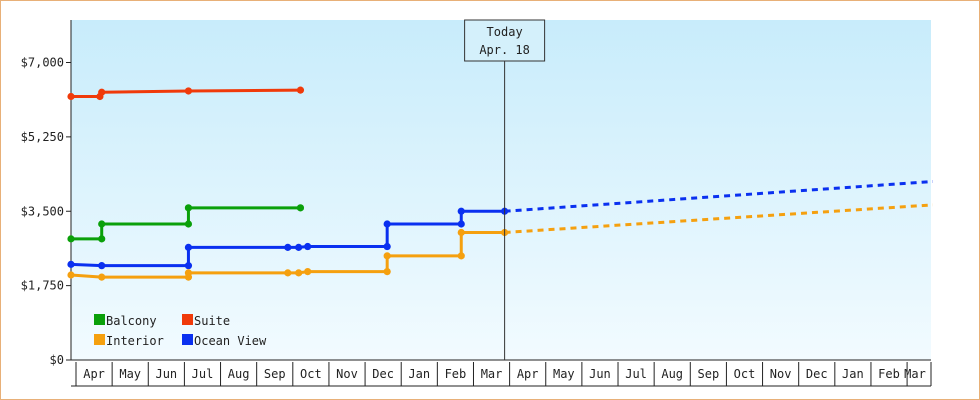 The image size is (980, 400). I want to click on today-marker: Today Apr. 18, so click(505, 189).